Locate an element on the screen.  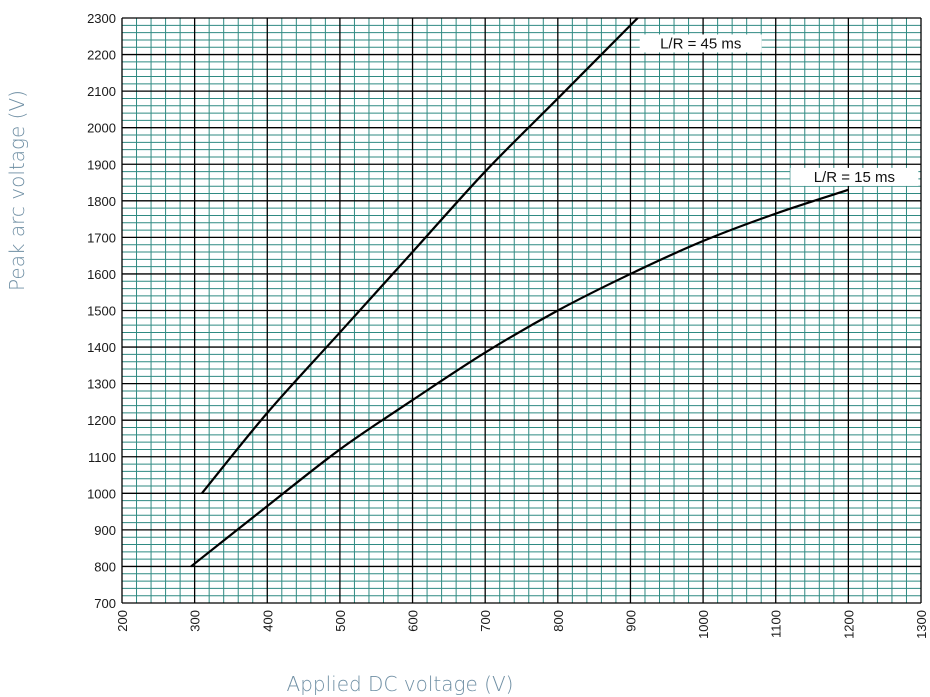
y-tick-label: 1300 is located at coordinates (101, 384).